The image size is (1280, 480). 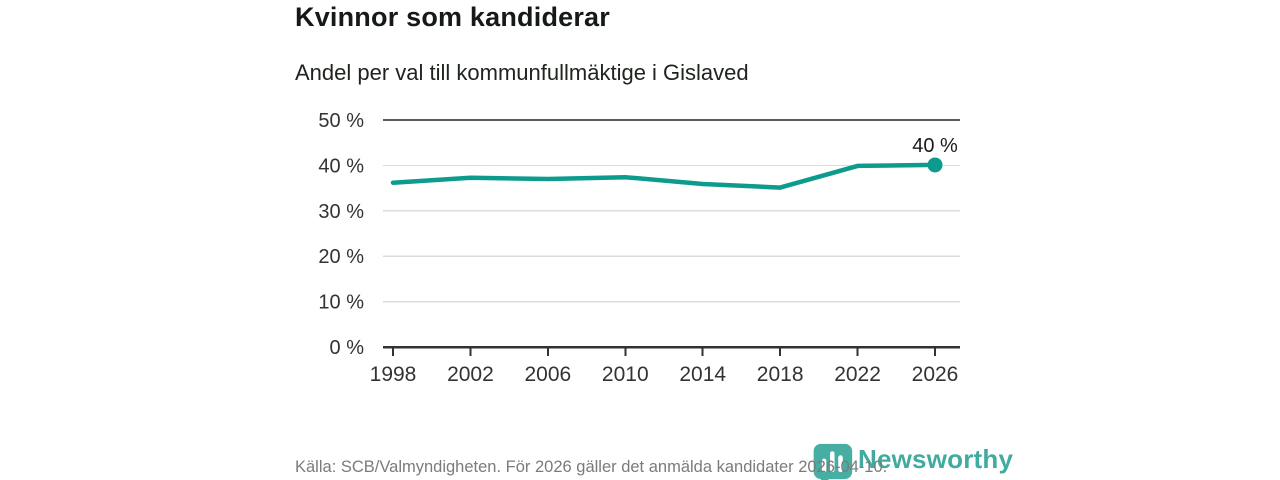 I want to click on x-axis-tick-label: 1998, so click(x=393, y=374).